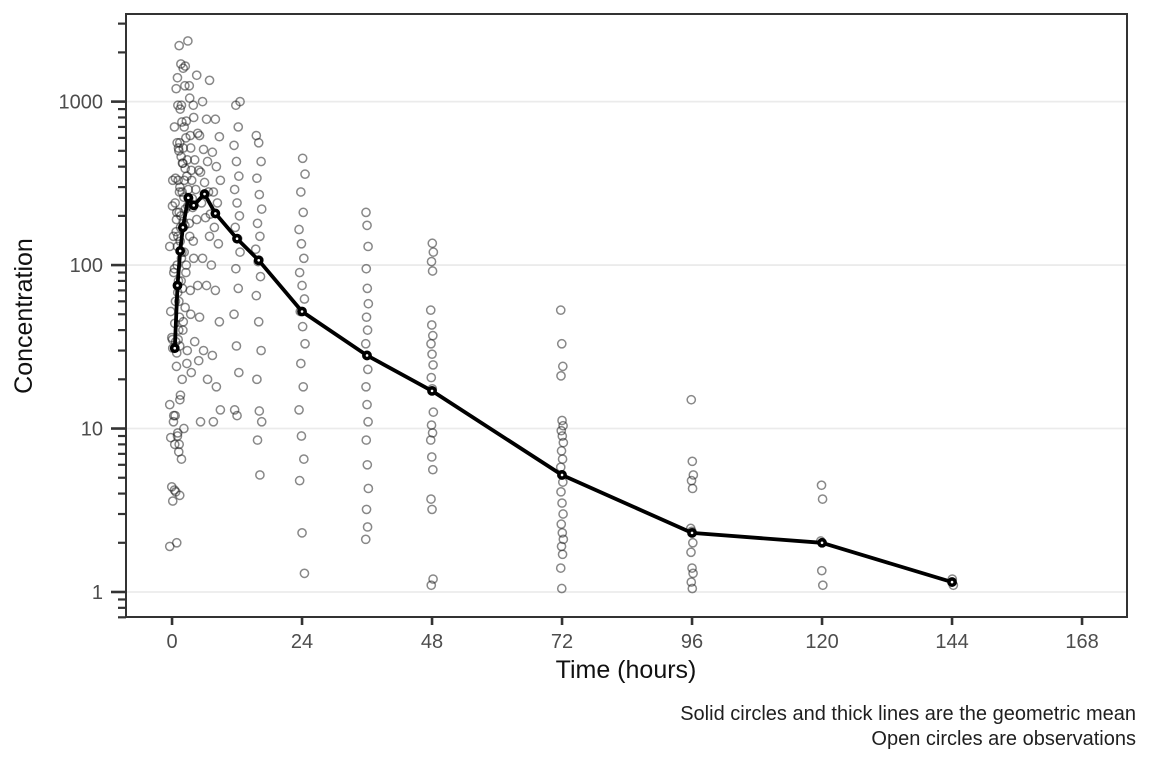 The width and height of the screenshot is (1152, 768). Describe the element at coordinates (97, 593) in the screenshot. I see `y-tick-label: 1` at that location.